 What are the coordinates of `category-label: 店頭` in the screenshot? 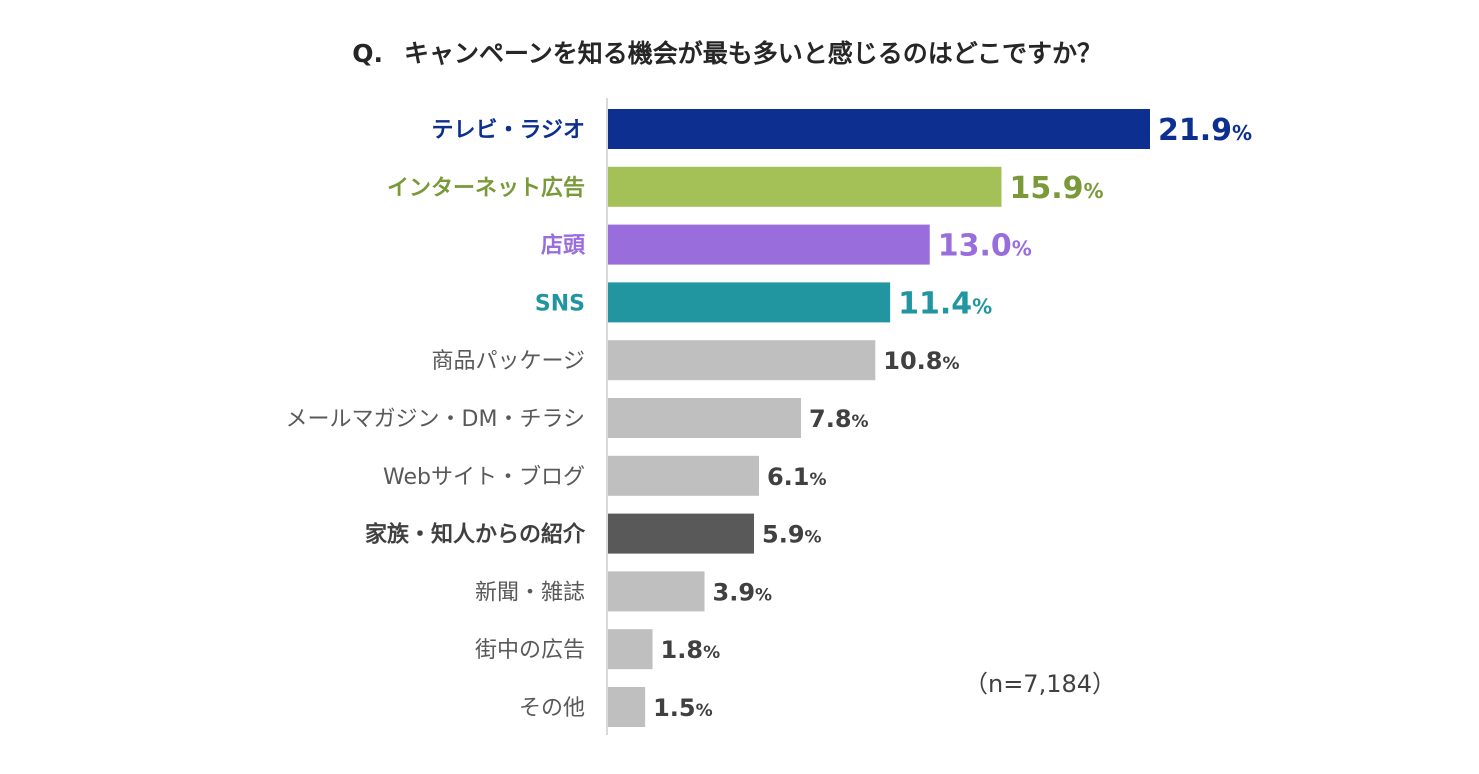 It's located at (563, 246).